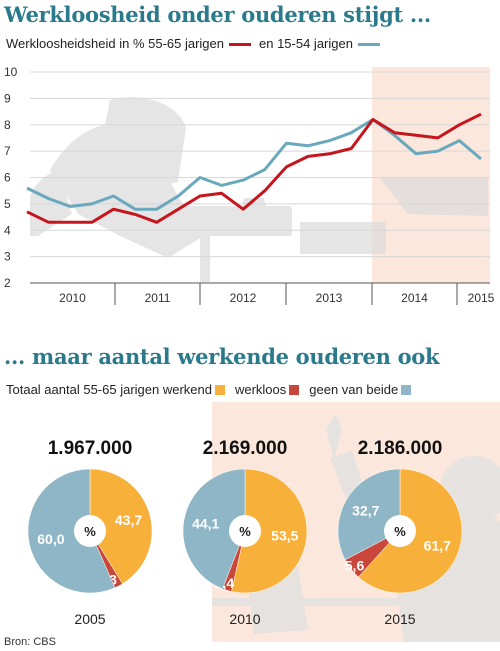 The width and height of the screenshot is (500, 651). I want to click on y-tick-label: 4, so click(7, 230).